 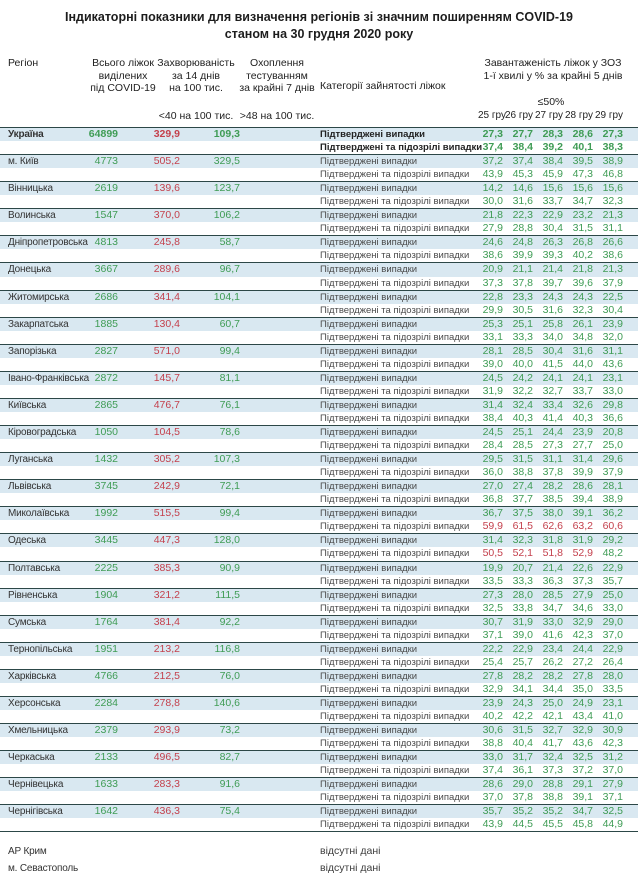 What do you see at coordinates (582, 336) in the screenshot?
I see `day-value-cell: 34,8` at bounding box center [582, 336].